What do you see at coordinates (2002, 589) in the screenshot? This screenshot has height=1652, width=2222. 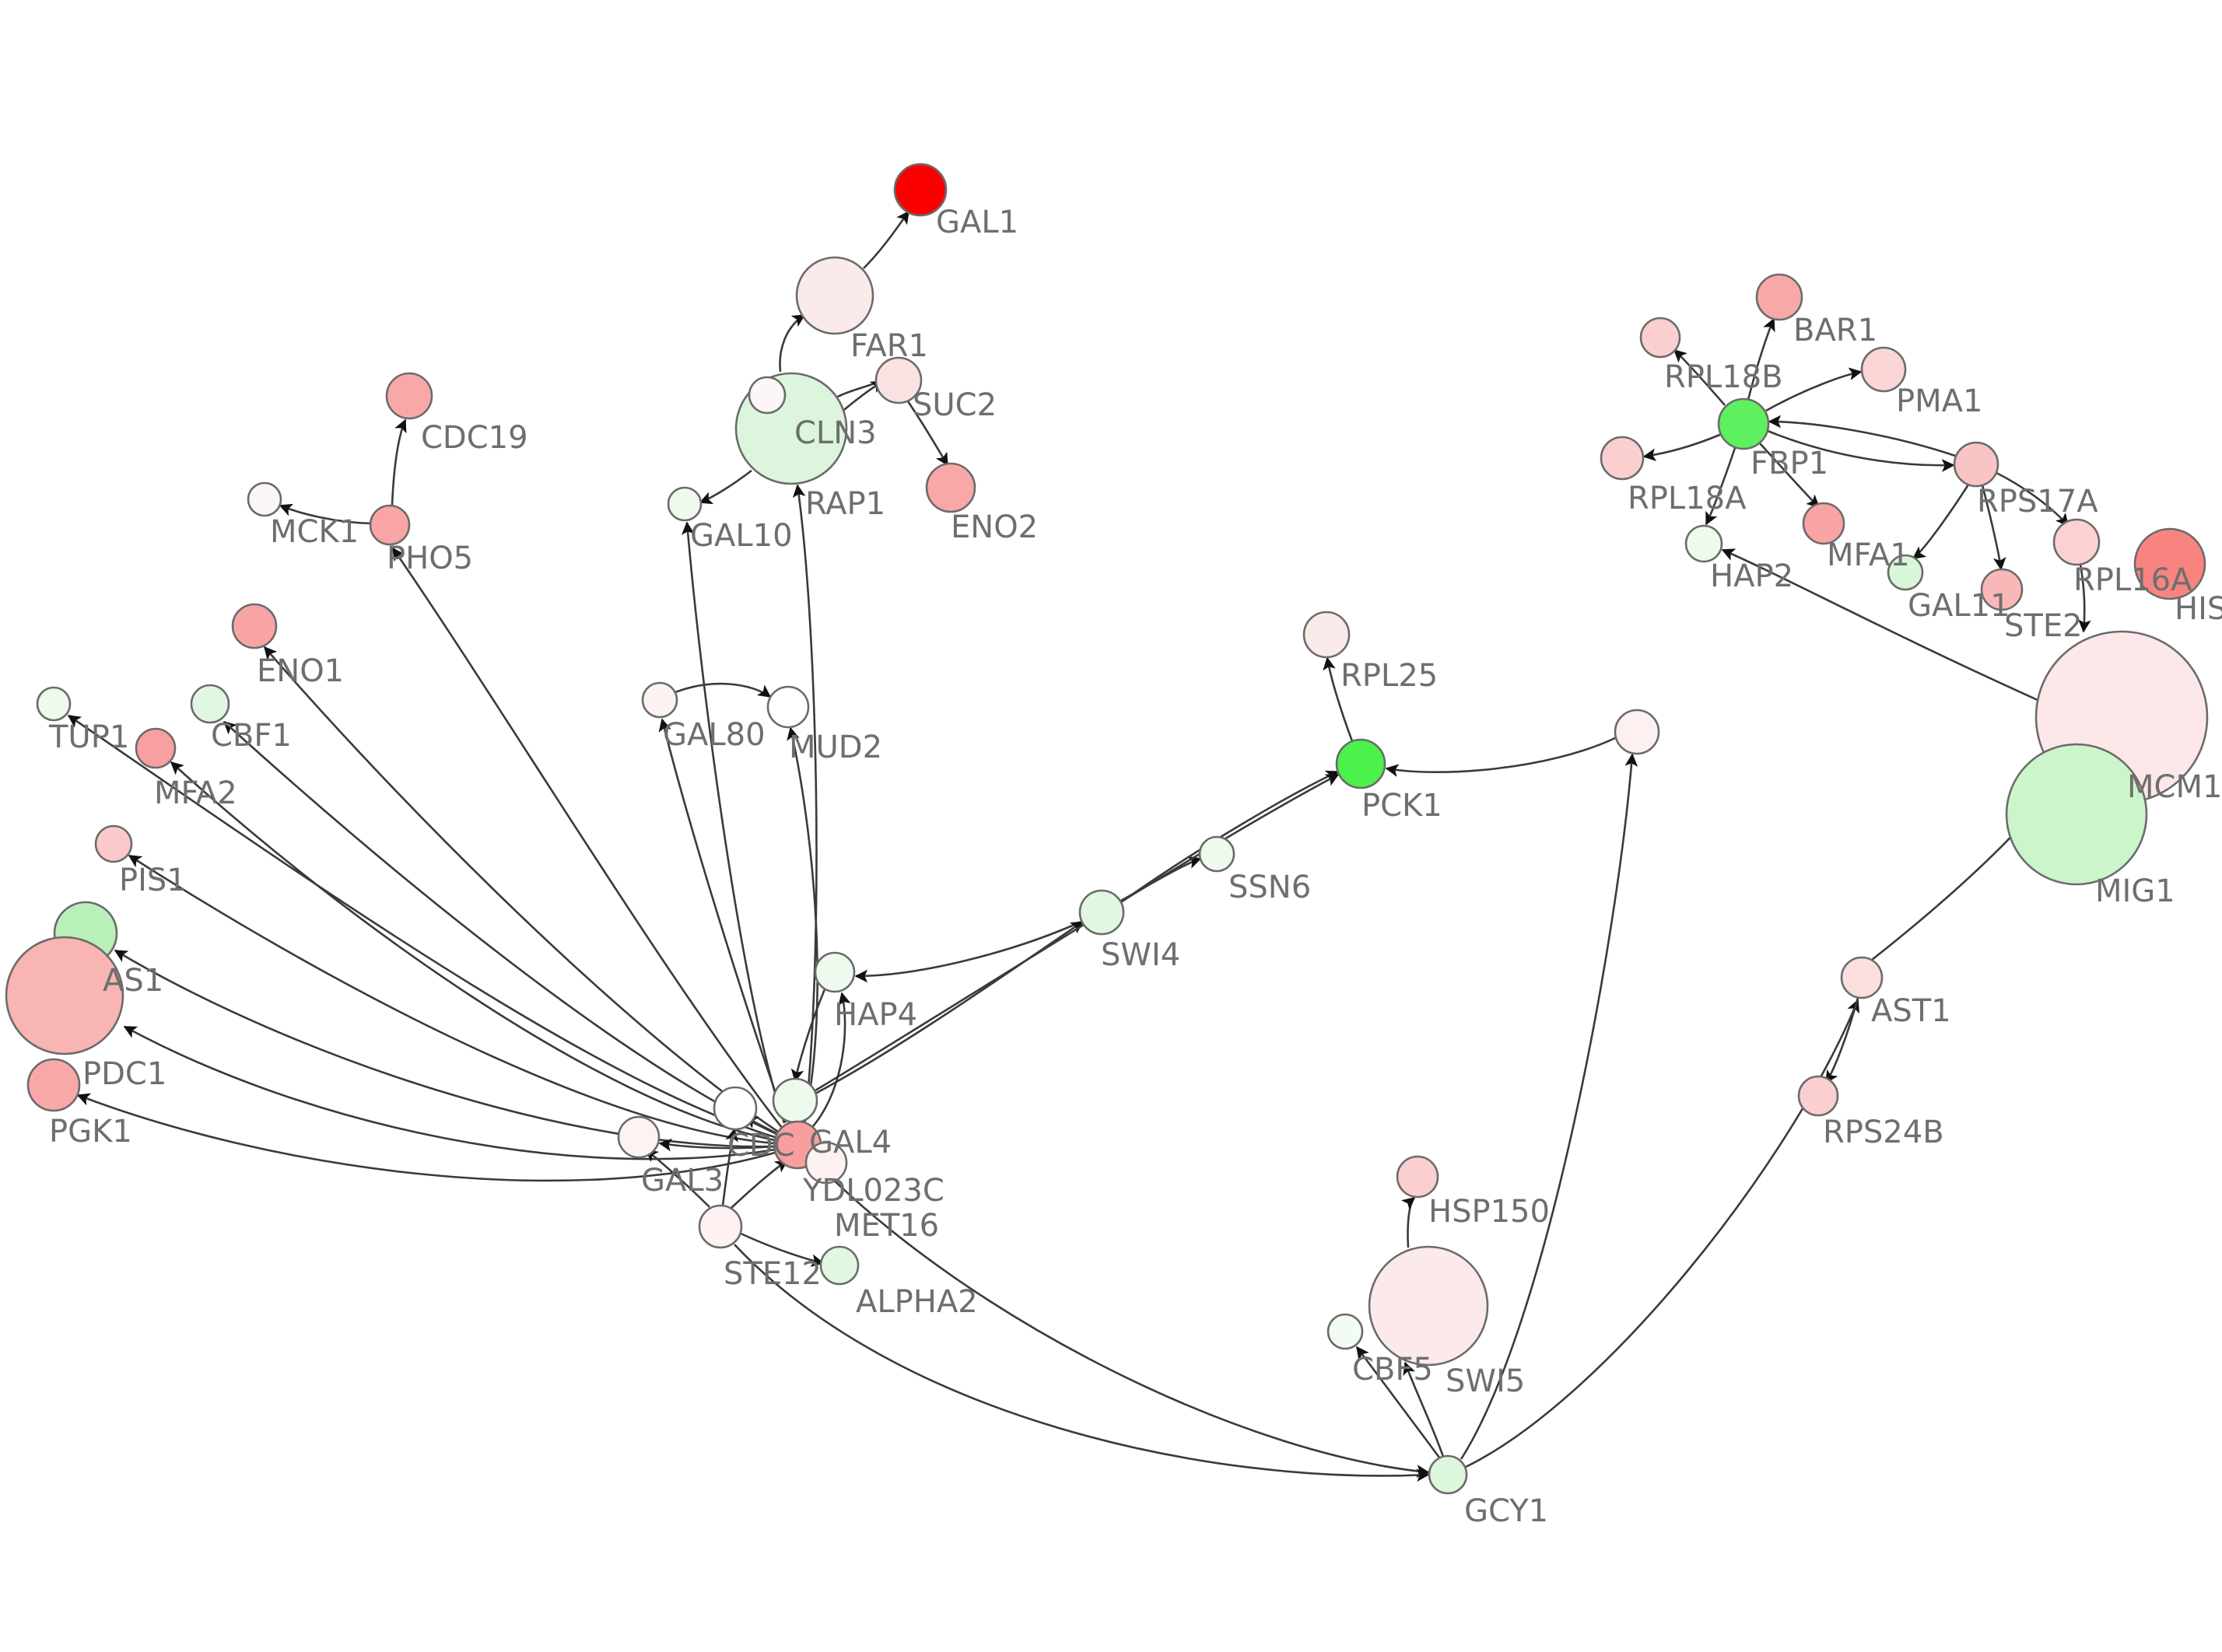 I see `graph-node-ste2` at bounding box center [2002, 589].